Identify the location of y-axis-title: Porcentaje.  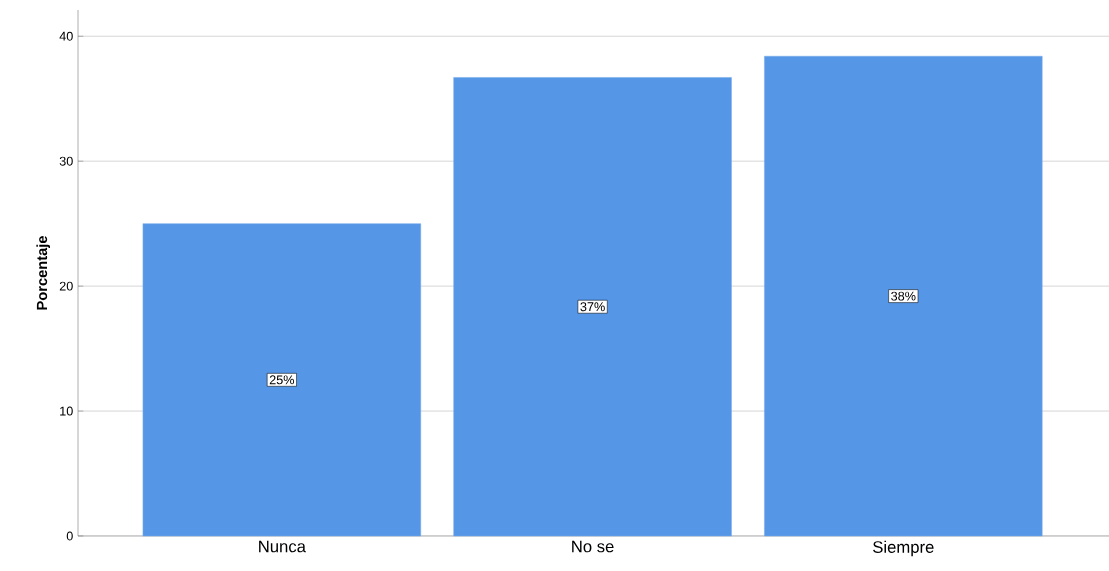
(43, 273).